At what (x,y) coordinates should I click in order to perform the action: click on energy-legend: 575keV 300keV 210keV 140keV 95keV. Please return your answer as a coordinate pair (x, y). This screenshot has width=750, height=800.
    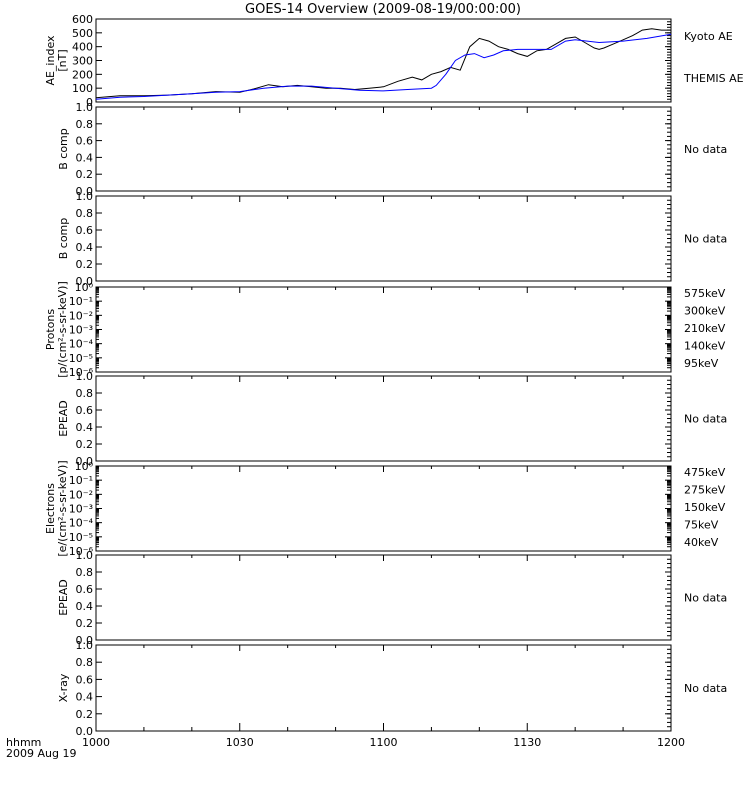
    Looking at the image, I should click on (705, 328).